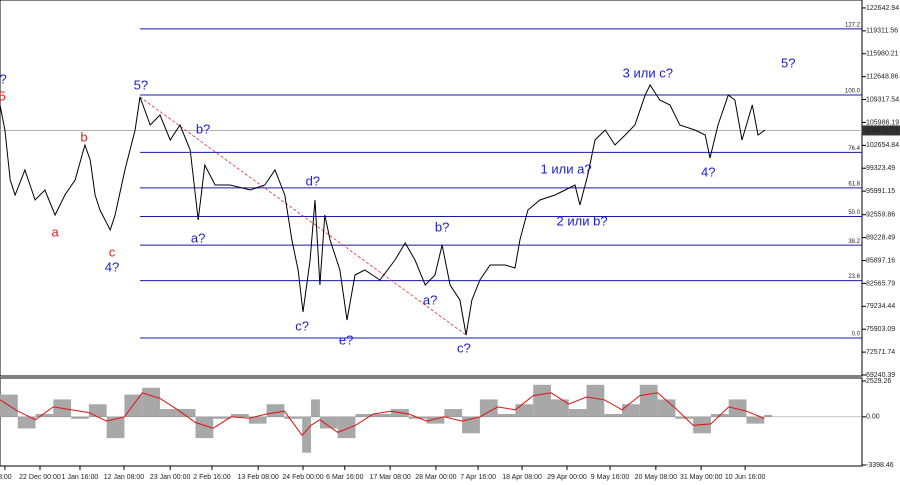 This screenshot has width=900, height=485. What do you see at coordinates (880, 375) in the screenshot?
I see `y-tick-label: 69240.39` at bounding box center [880, 375].